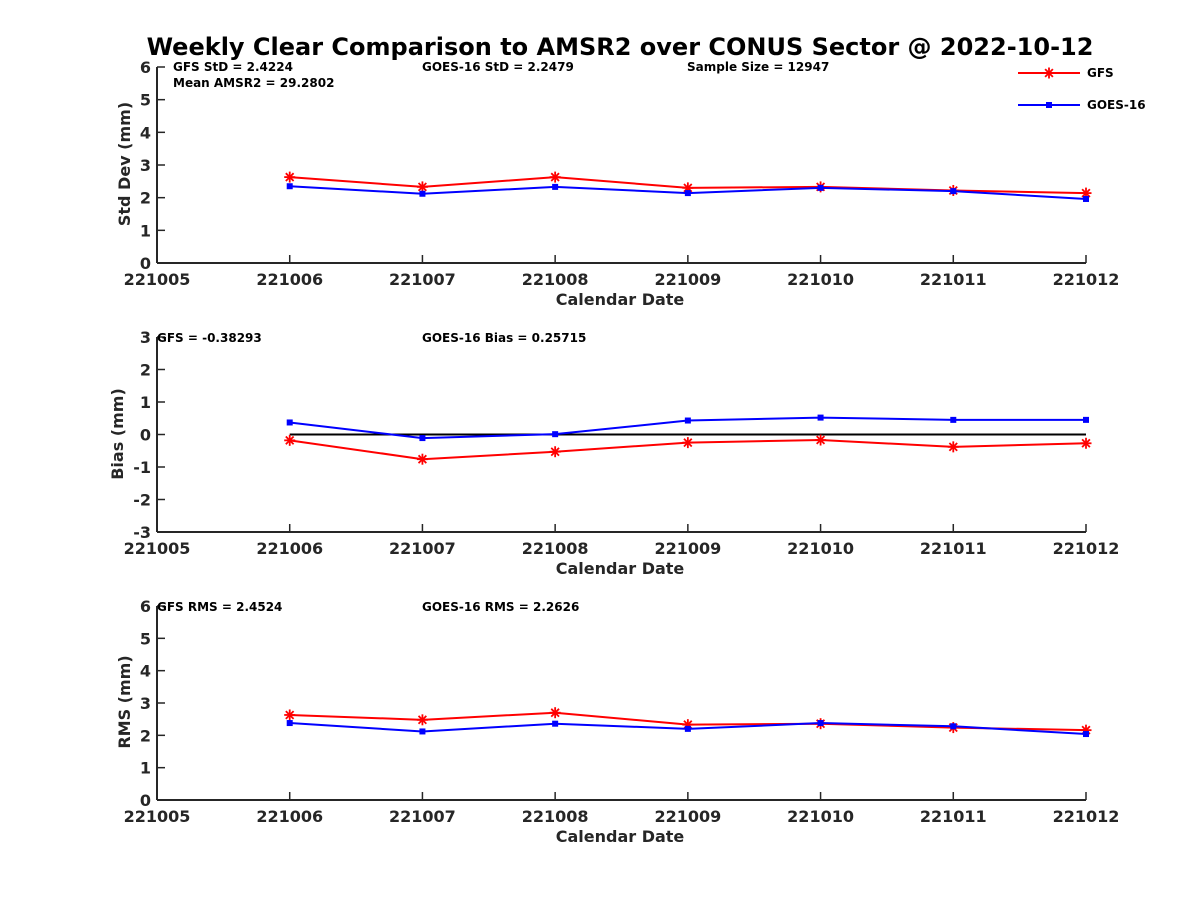  Describe the element at coordinates (953, 816) in the screenshot. I see `rms-x-tick-label: 221011` at that location.